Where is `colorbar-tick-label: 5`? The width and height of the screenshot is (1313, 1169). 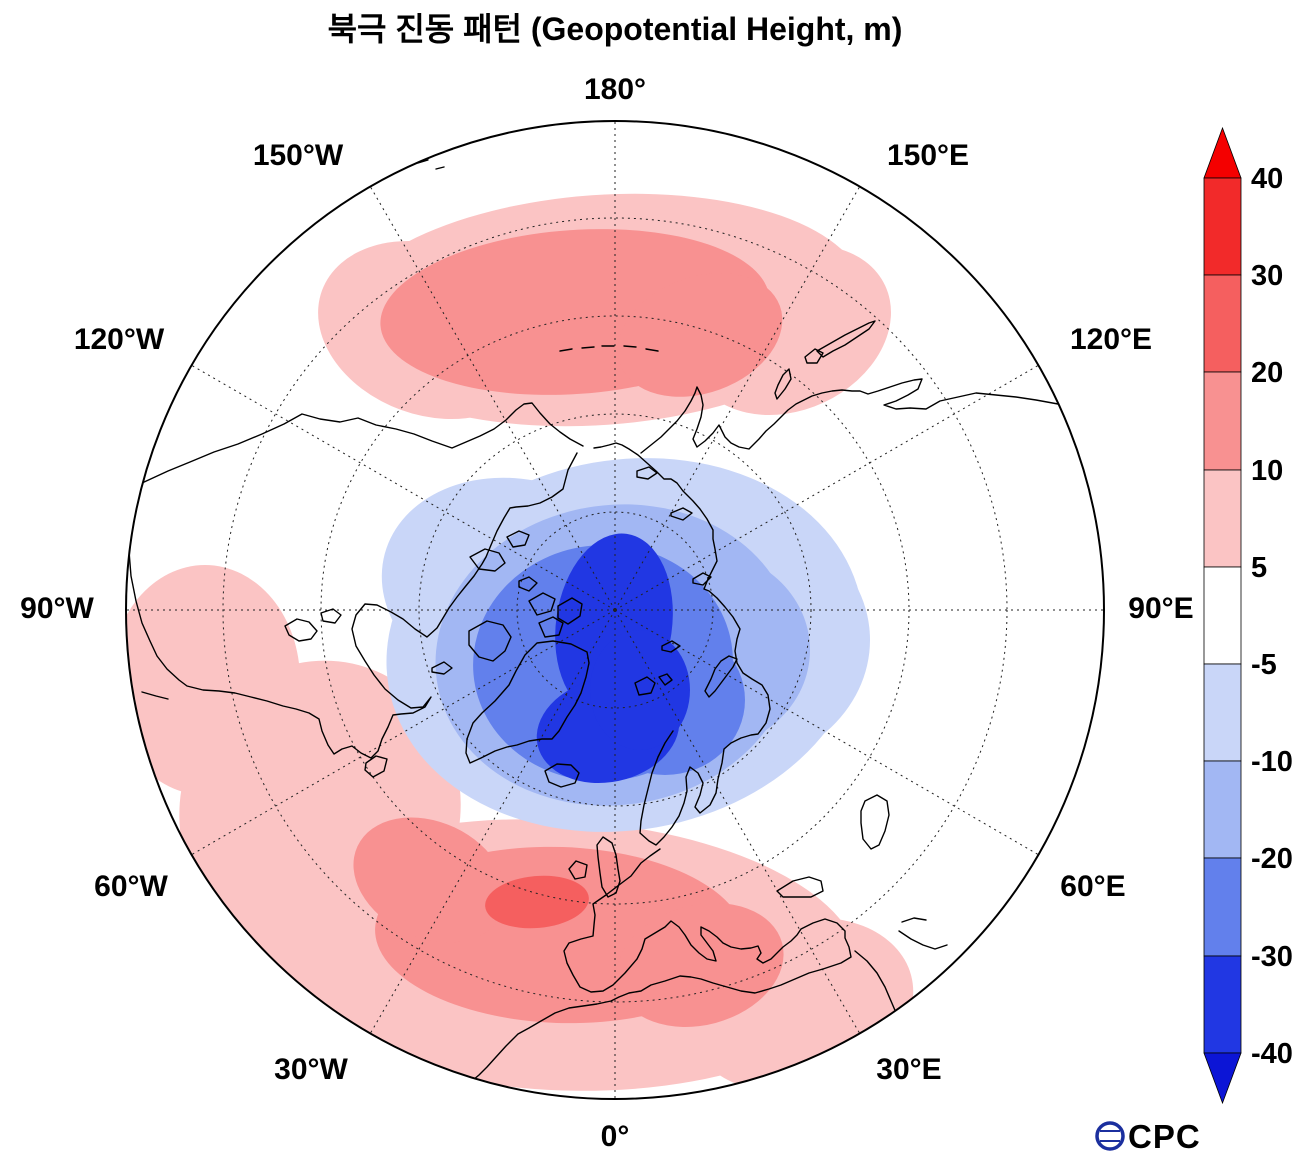 colorbar-tick-label: 5 is located at coordinates (1259, 568).